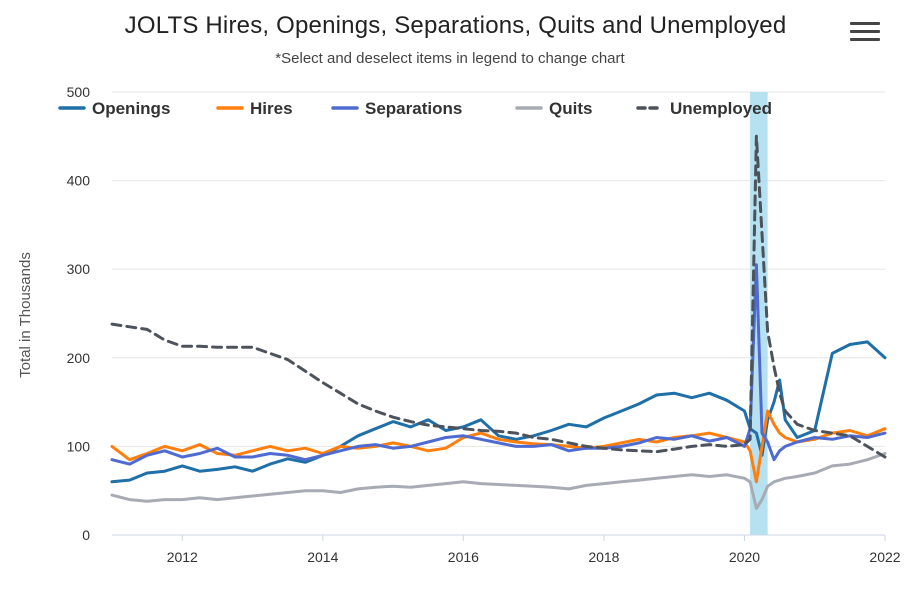 The image size is (911, 606). What do you see at coordinates (79, 92) in the screenshot?
I see `y-tick-label: 500` at bounding box center [79, 92].